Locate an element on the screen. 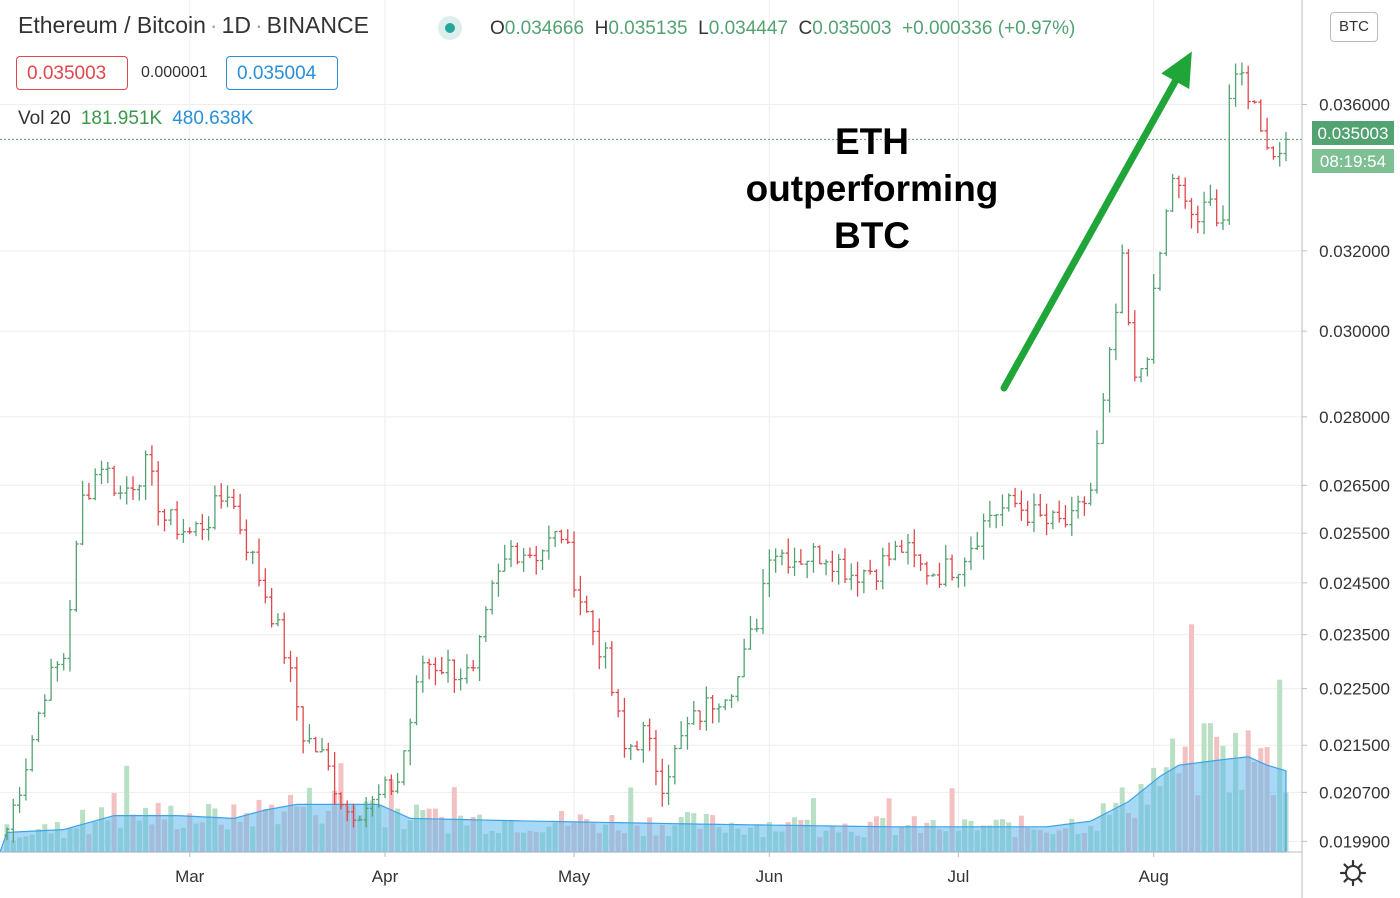 The width and height of the screenshot is (1400, 898). low-value: 0.034447 is located at coordinates (748, 28).